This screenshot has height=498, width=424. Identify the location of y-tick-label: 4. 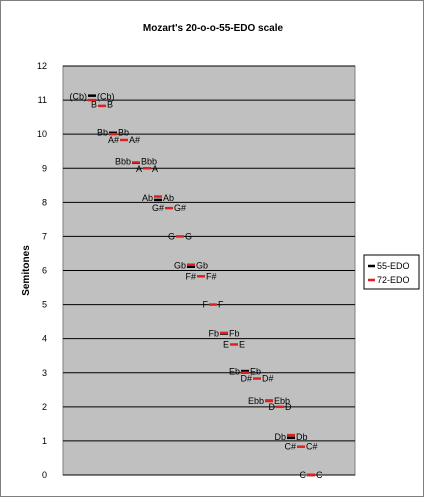
(44, 339).